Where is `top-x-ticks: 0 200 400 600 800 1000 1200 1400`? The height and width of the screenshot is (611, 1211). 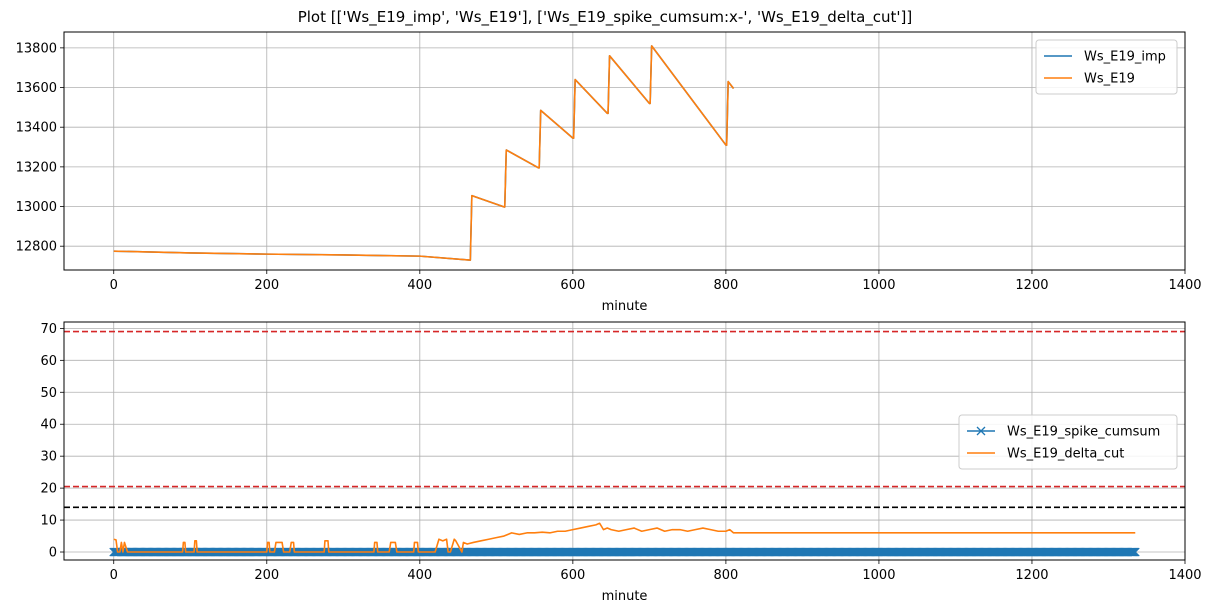 top-x-ticks: 0 200 400 600 800 1000 1200 1400 is located at coordinates (656, 281).